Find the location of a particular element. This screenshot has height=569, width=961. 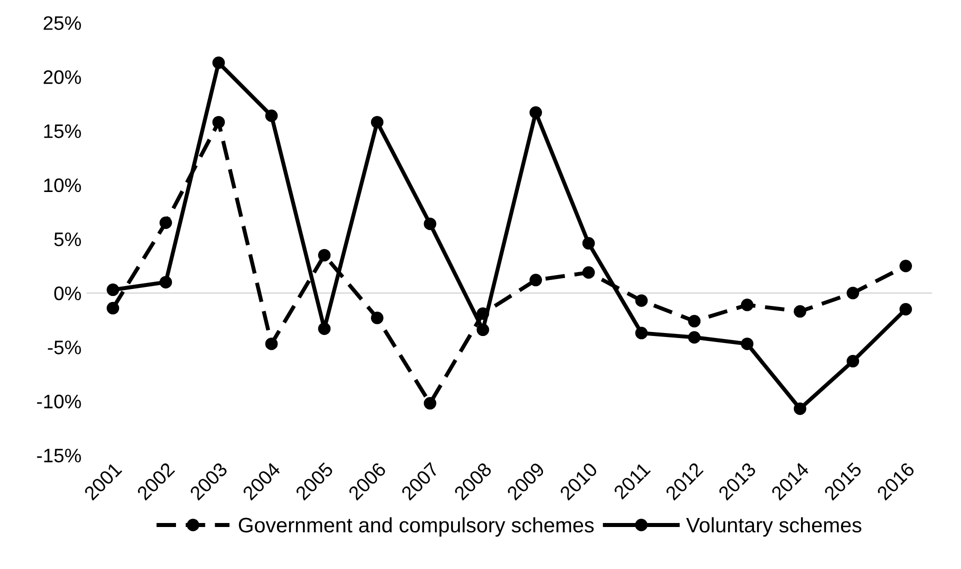

legend-label: Government and compulsory schemes is located at coordinates (416, 527).